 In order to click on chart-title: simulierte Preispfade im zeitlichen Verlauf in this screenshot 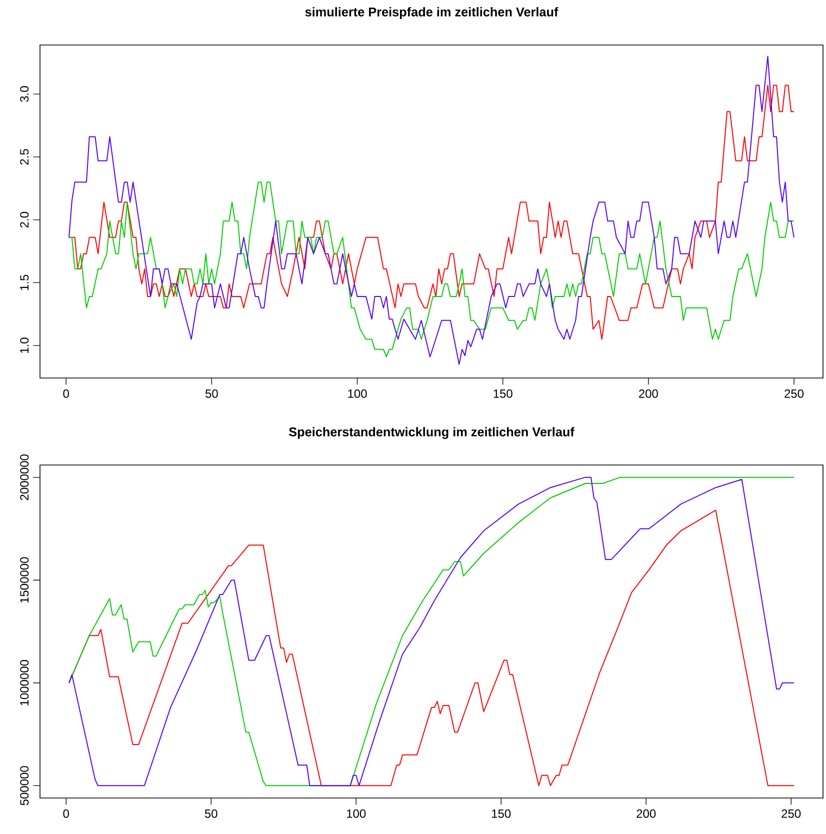, I will do `click(431, 13)`.